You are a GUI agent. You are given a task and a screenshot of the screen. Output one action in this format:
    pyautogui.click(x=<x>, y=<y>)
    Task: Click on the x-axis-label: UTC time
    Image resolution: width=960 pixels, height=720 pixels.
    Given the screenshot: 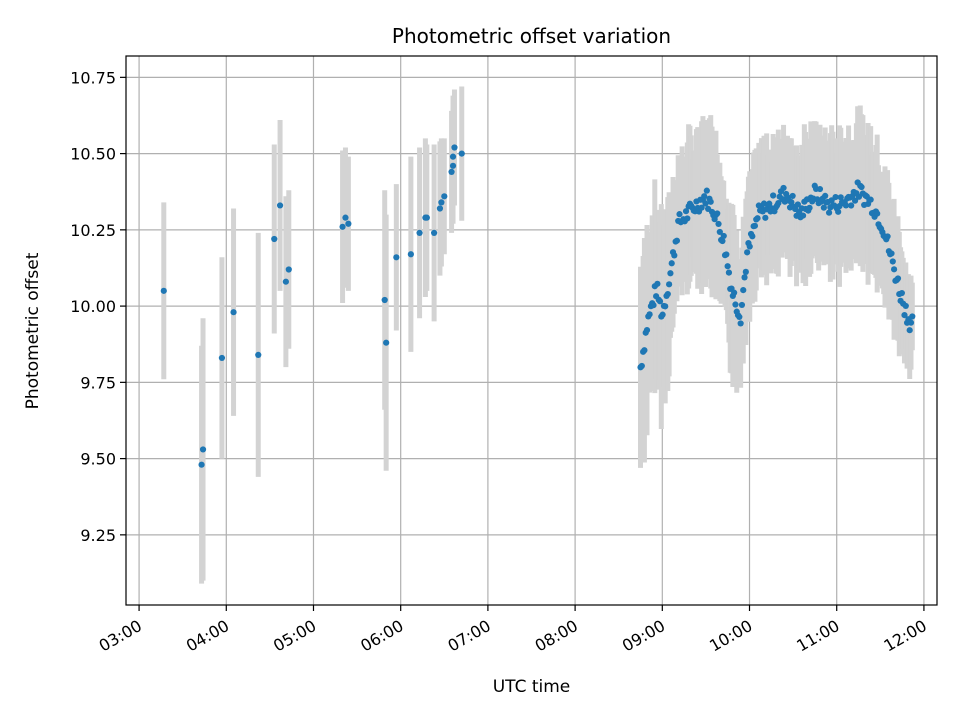 What is the action you would take?
    pyautogui.click(x=532, y=687)
    